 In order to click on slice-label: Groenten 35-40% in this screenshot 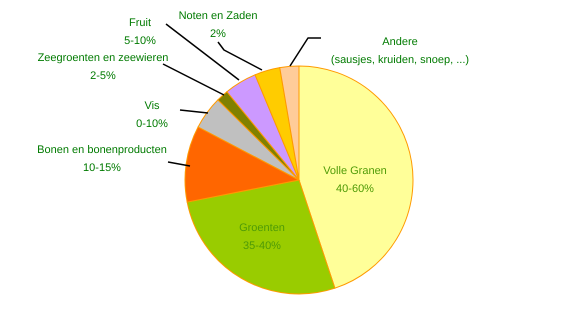, I will do `click(262, 237)`.